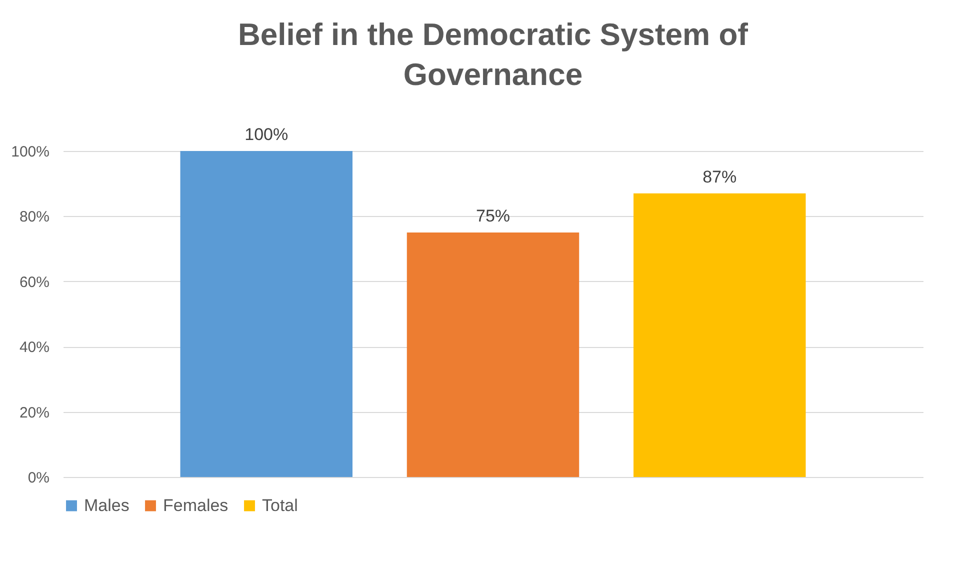  I want to click on data-label: 87%, so click(719, 176).